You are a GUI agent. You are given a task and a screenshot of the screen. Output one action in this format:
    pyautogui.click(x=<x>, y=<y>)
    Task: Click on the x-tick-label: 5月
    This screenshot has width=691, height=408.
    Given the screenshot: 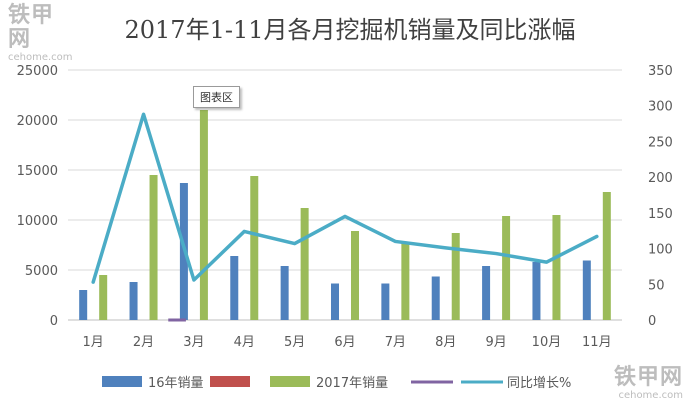 What is the action you would take?
    pyautogui.click(x=294, y=342)
    